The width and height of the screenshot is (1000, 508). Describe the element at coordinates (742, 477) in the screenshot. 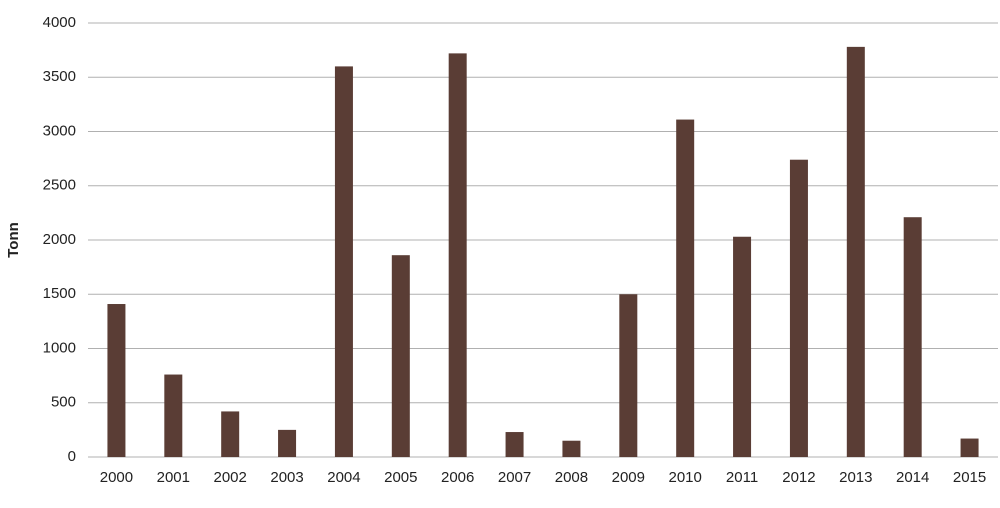

I see `x-tick-label: 2011` at that location.